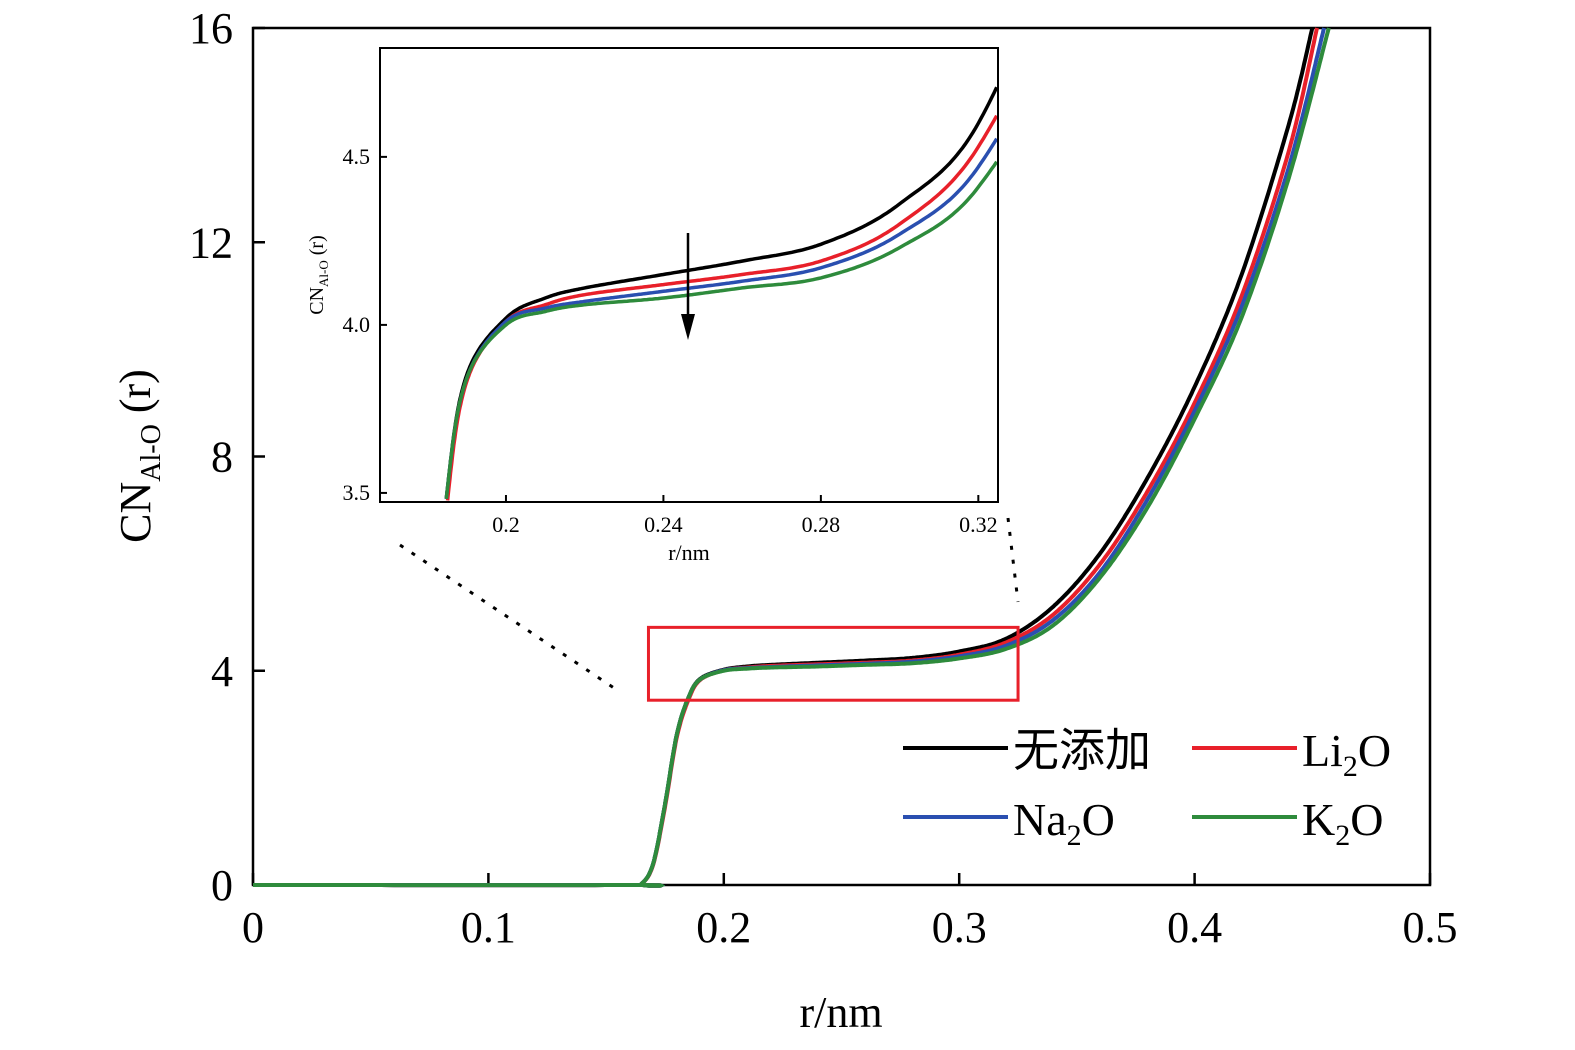 The image size is (1575, 1050). I want to click on x-tick-label: 0.5, so click(1430, 927).